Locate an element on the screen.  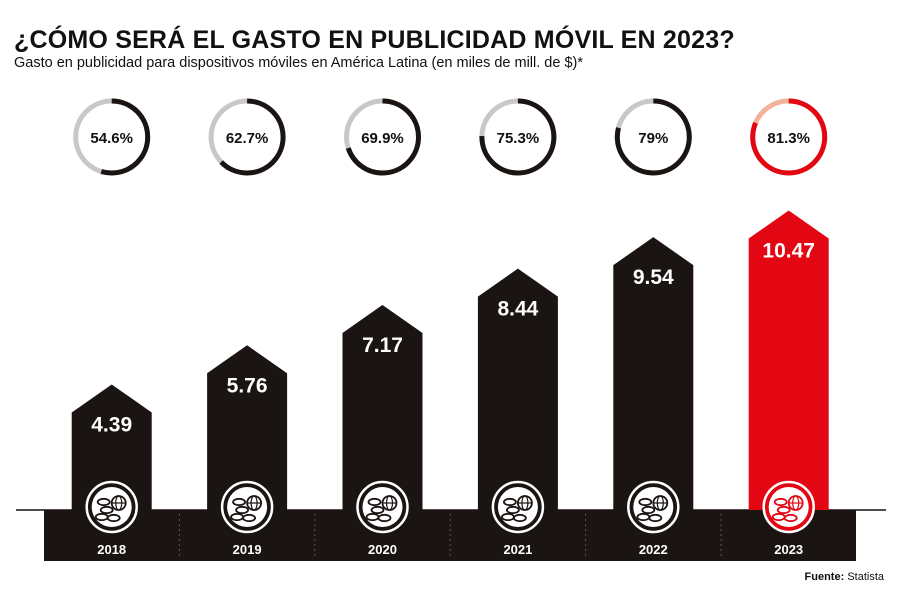
value-label: 5.76 is located at coordinates (247, 385).